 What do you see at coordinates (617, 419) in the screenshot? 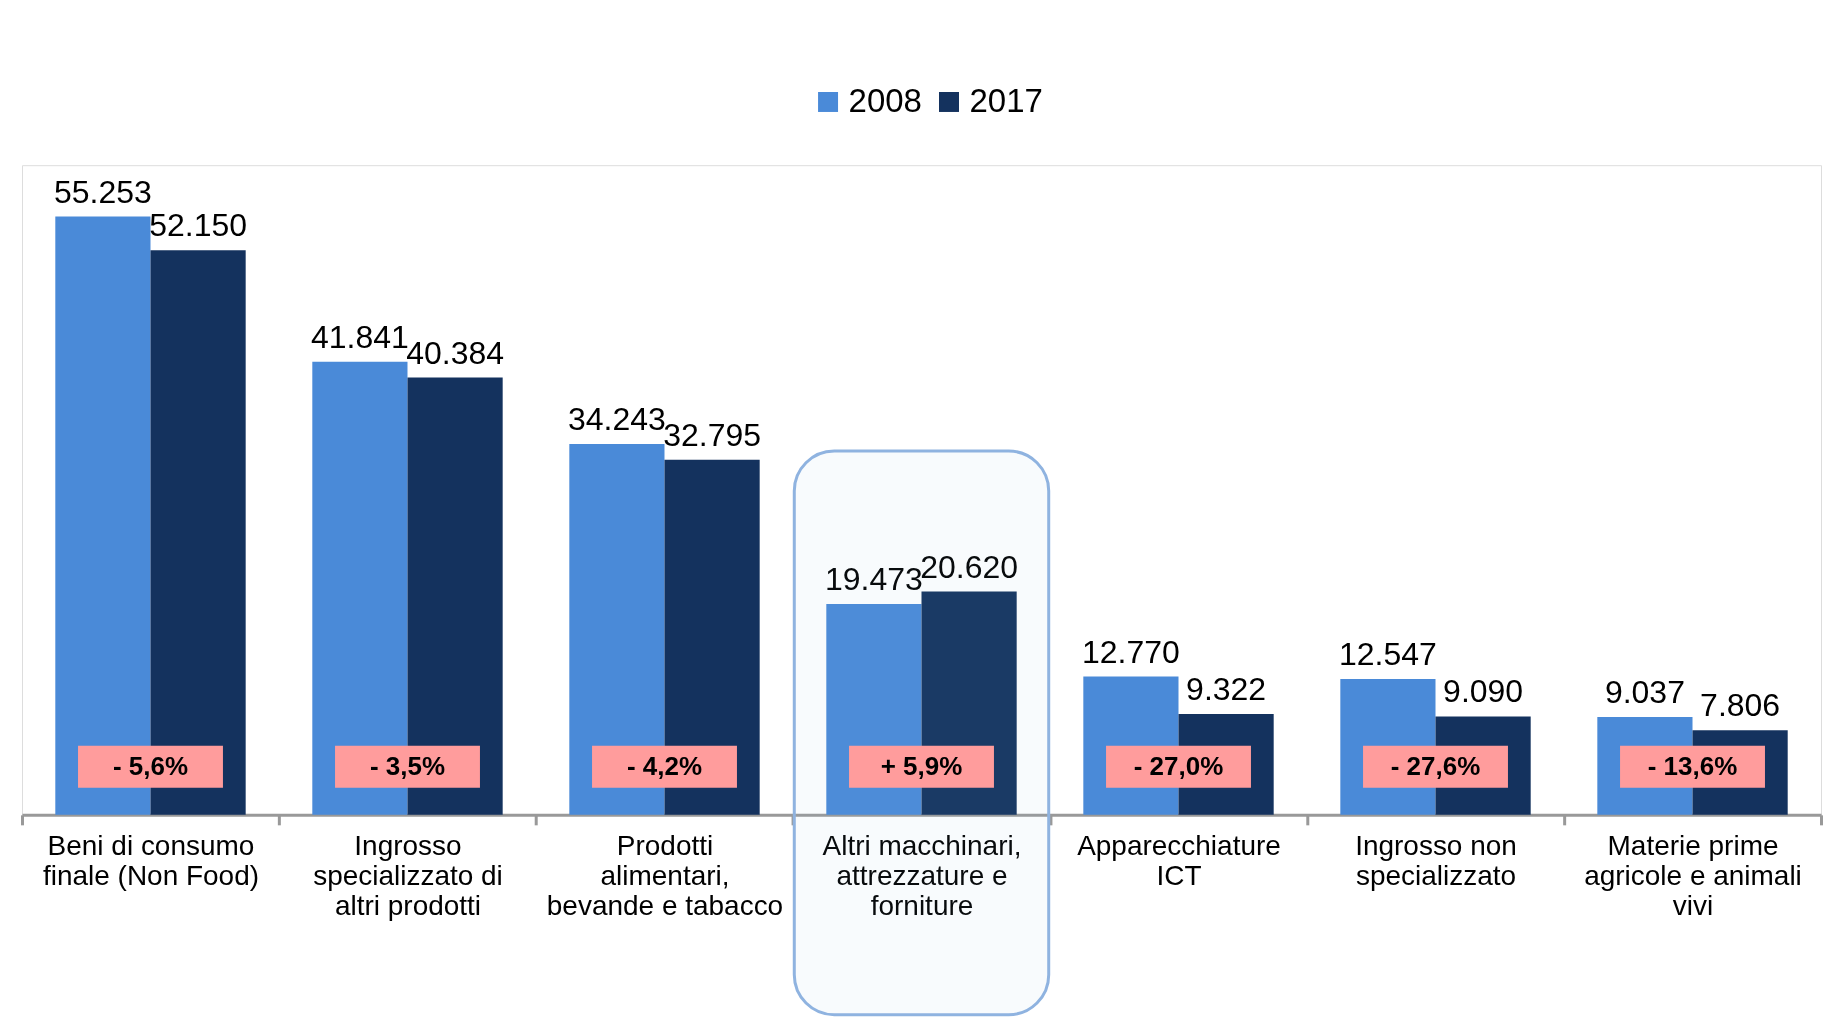
I see `data-label: 34.243` at bounding box center [617, 419].